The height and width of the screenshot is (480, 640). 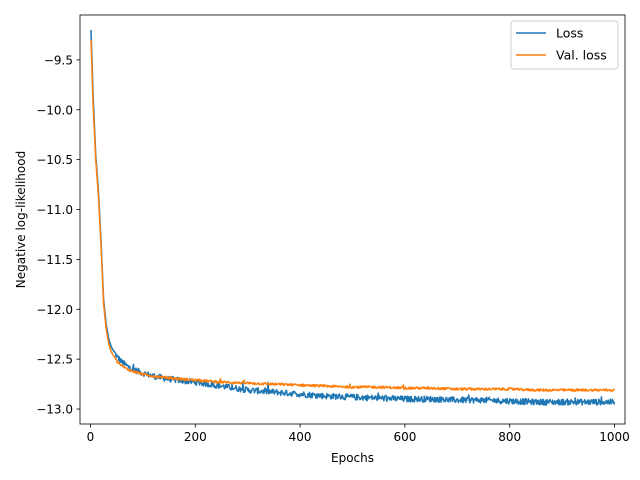 What do you see at coordinates (54, 160) in the screenshot?
I see `y-tick-label: −10.5` at bounding box center [54, 160].